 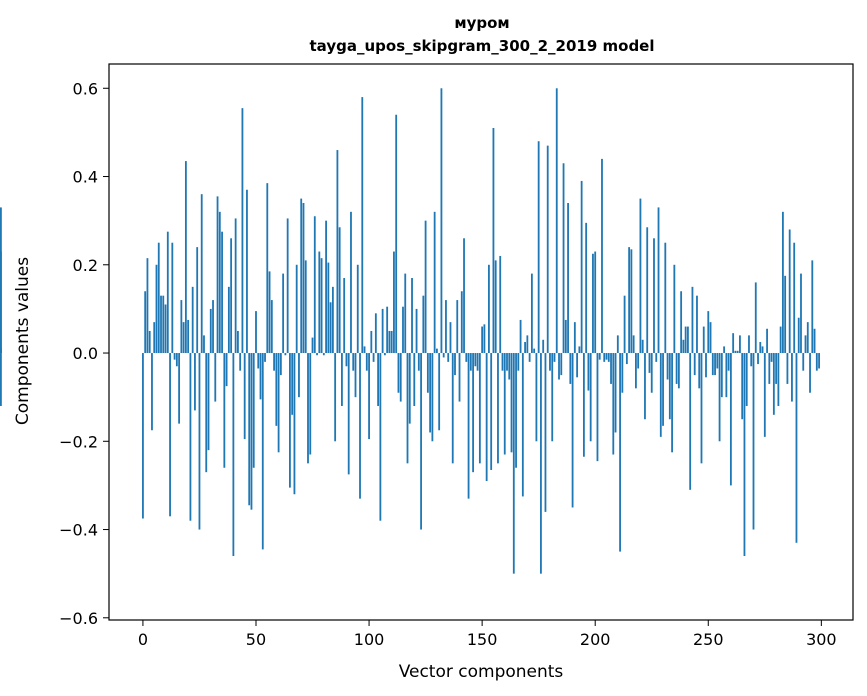 What do you see at coordinates (481, 23) in the screenshot?
I see `chart-title: муром` at bounding box center [481, 23].